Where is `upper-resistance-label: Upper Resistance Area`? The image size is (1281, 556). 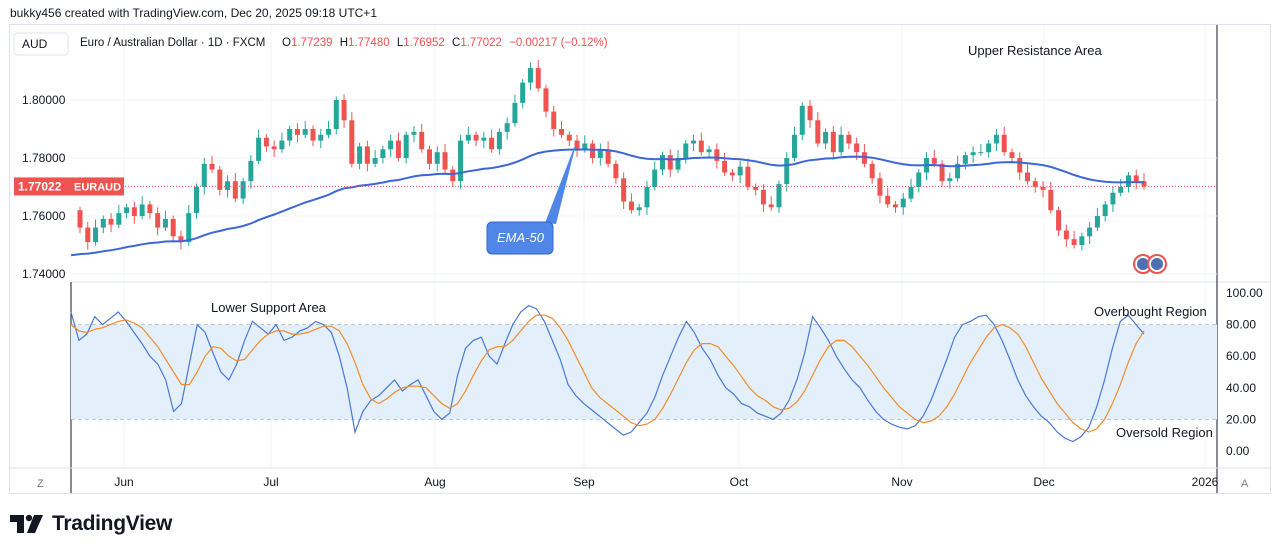
upper-resistance-label: Upper Resistance Area is located at coordinates (1035, 50).